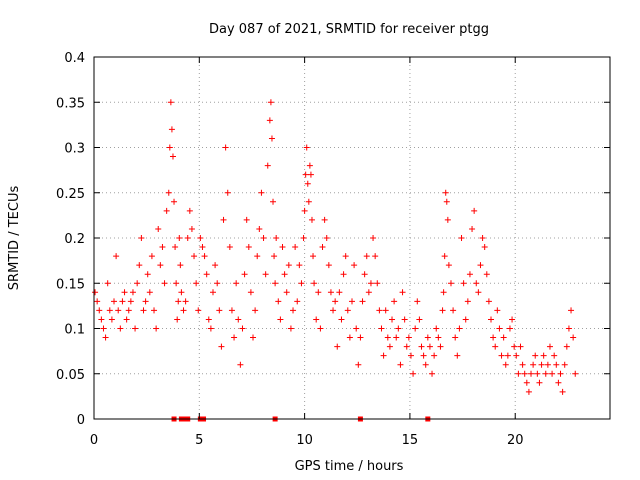 This screenshot has width=640, height=480. What do you see at coordinates (14, 238) in the screenshot?
I see `y-axis-label: SRMTID / TECUs` at bounding box center [14, 238].